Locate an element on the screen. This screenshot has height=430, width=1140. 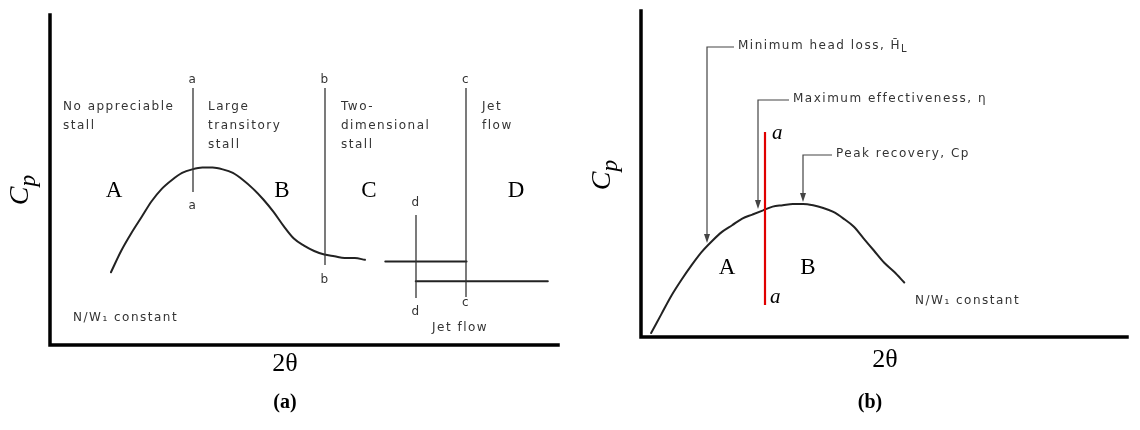
text: Two-dimensional stall is located at coordinates (386, 125).